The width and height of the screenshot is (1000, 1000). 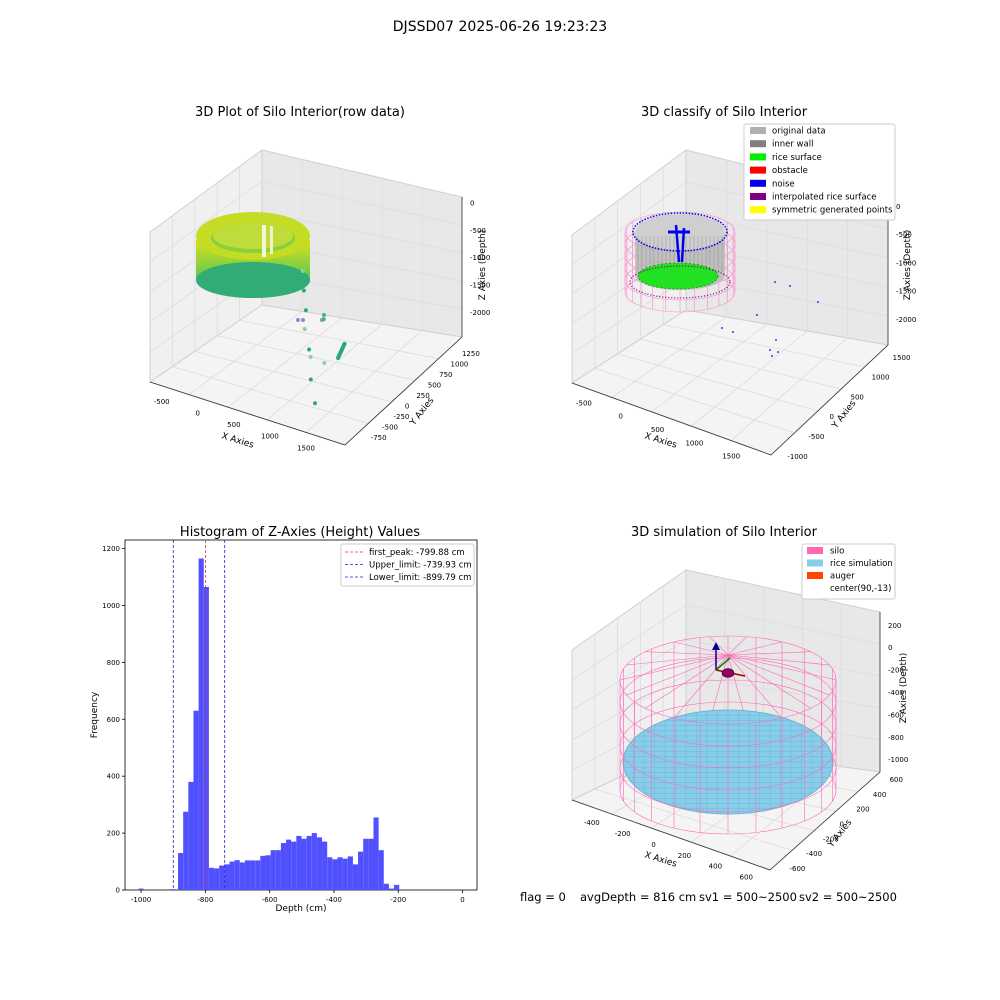 I want to click on histogram-y-tick-label: 400, so click(x=113, y=777).